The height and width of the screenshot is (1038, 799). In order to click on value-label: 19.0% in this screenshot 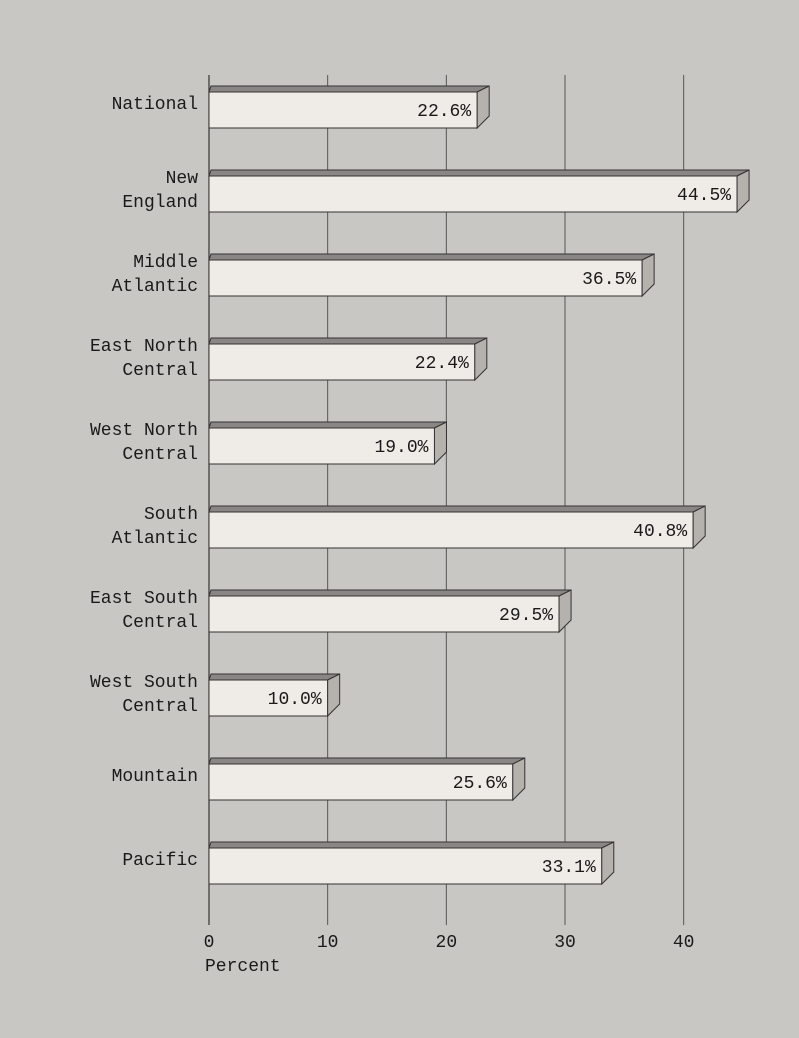, I will do `click(401, 448)`.